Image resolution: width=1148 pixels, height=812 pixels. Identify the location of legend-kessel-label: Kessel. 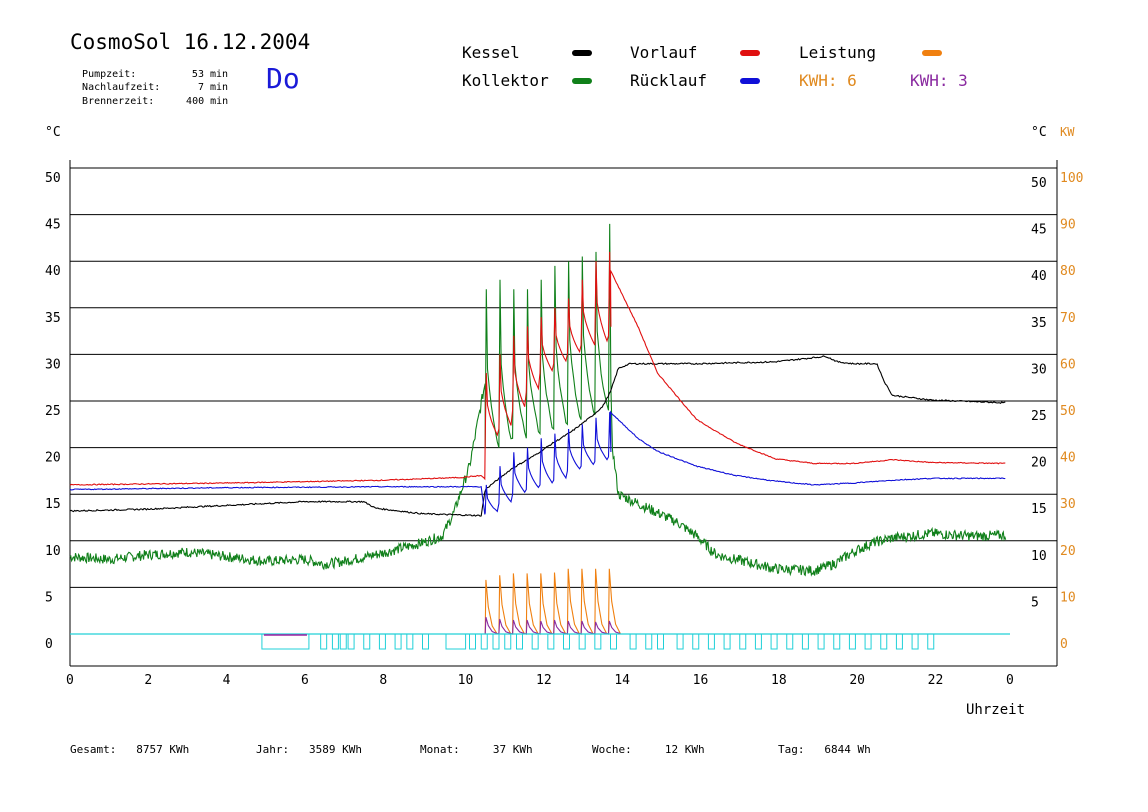
(491, 52).